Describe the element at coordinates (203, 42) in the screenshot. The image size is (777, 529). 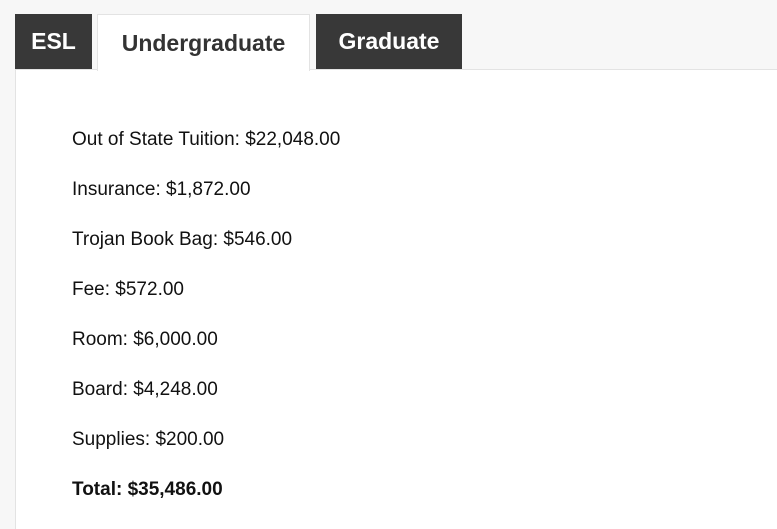
I see `tab-undergraduate: Undergraduate` at that location.